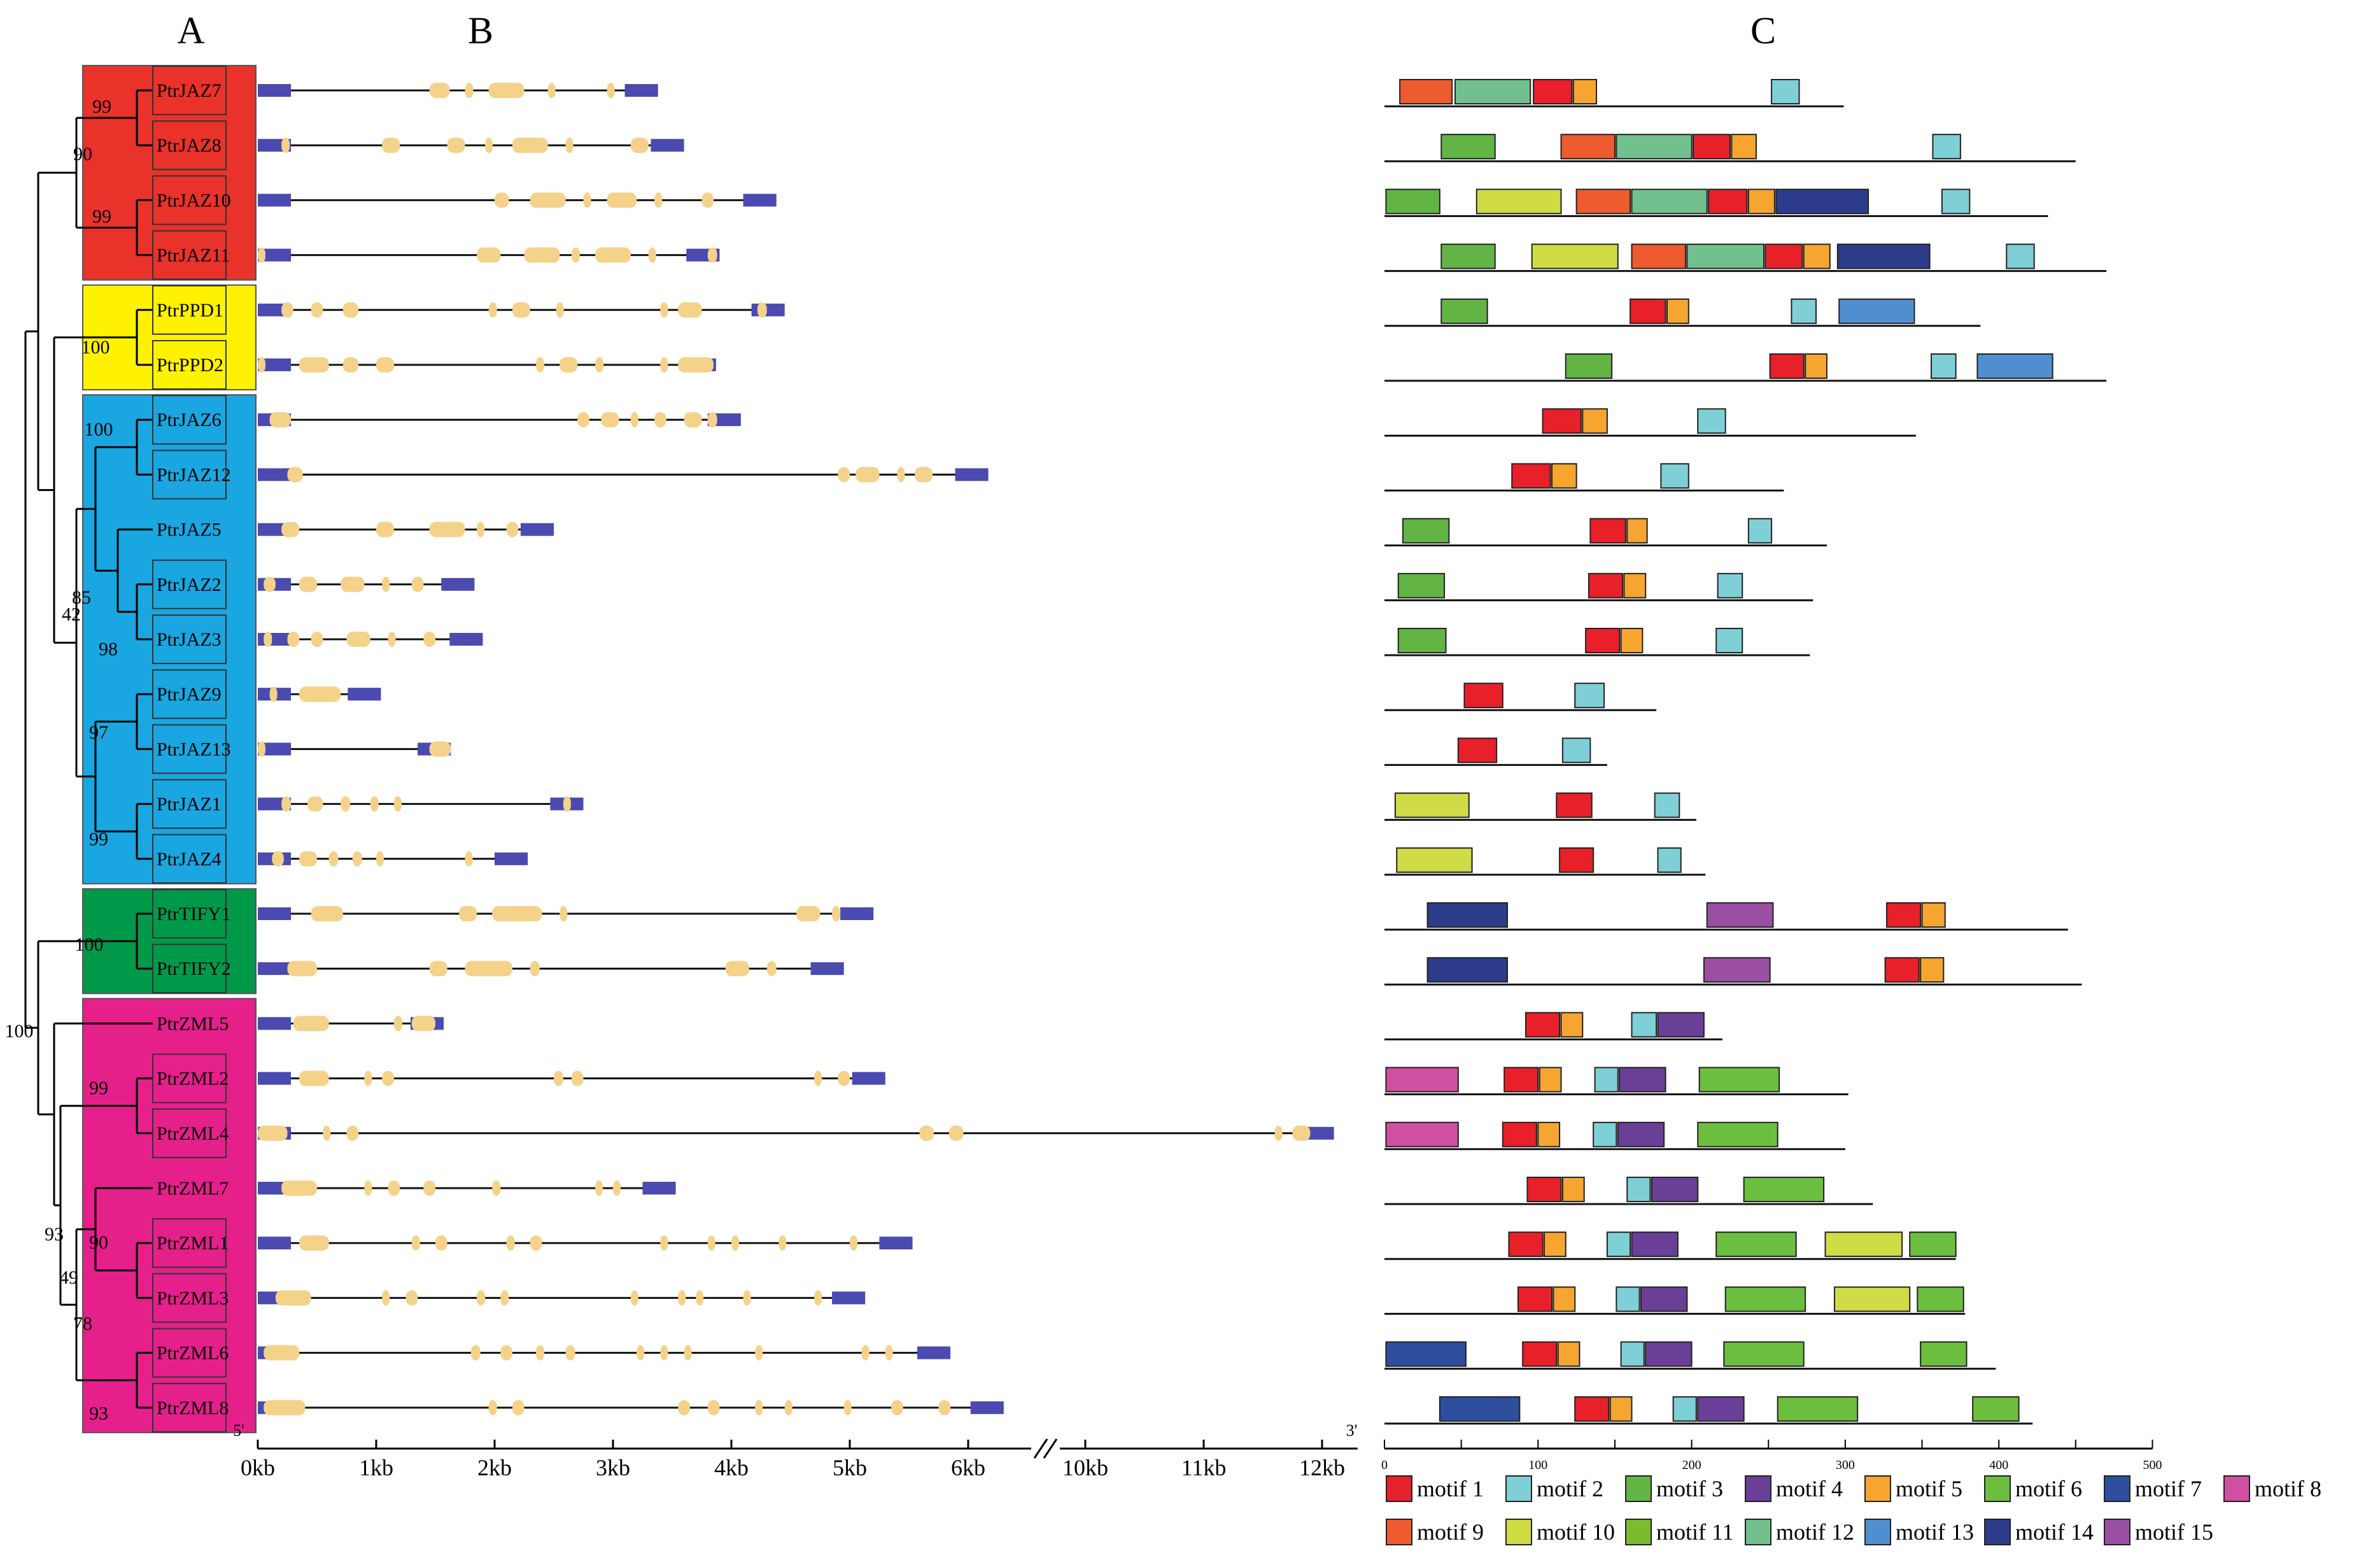 The height and width of the screenshot is (1560, 2380). What do you see at coordinates (194, 200) in the screenshot?
I see `gene-label: PtrJAZ10` at bounding box center [194, 200].